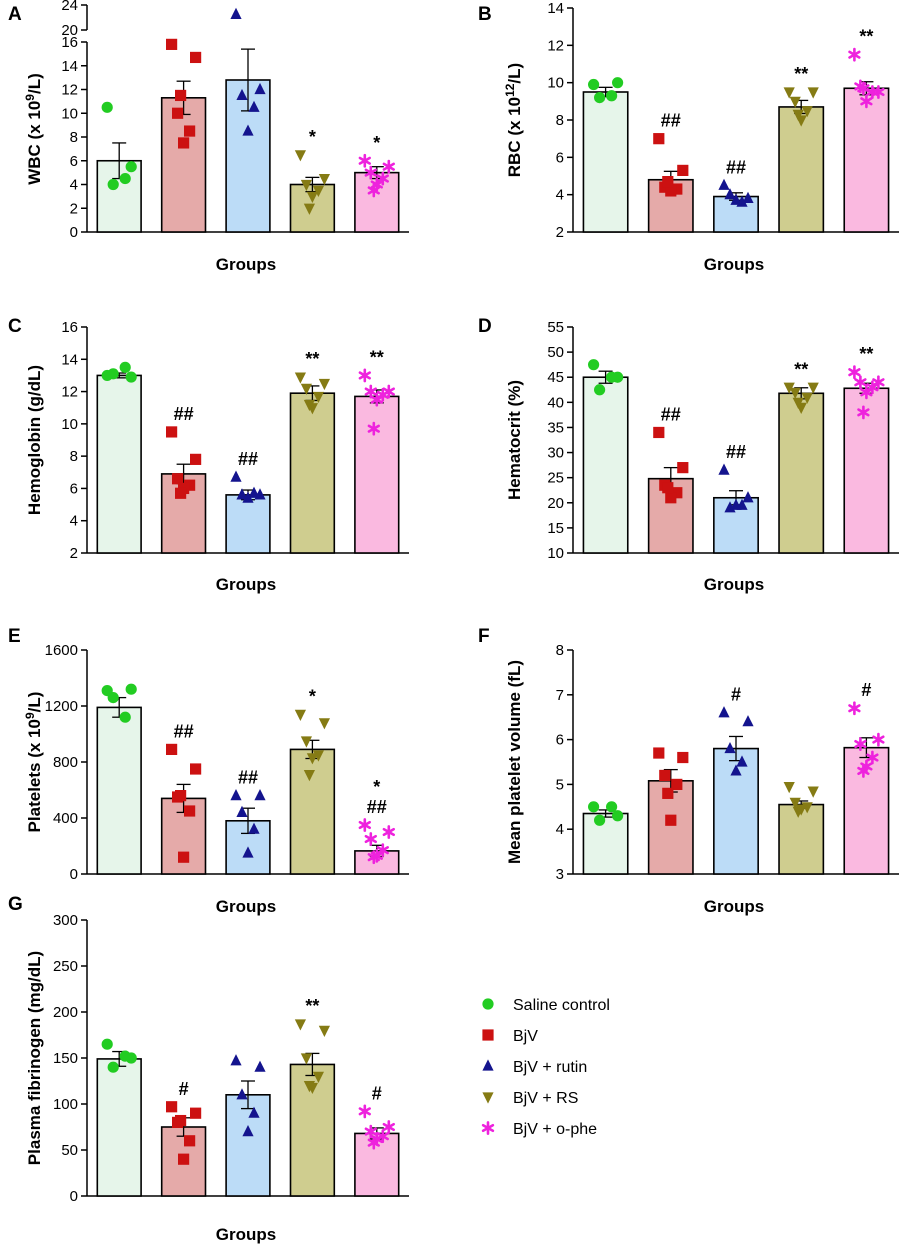 The image size is (913, 1257). I want to click on panel-label: C, so click(15, 326).